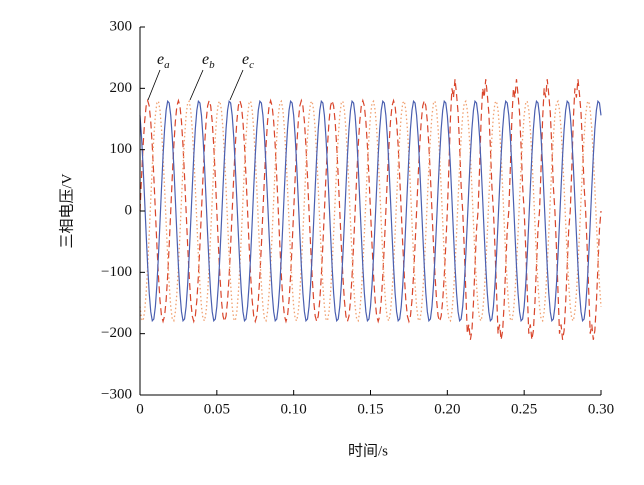 The image size is (644, 485). What do you see at coordinates (370, 409) in the screenshot?
I see `x-tick-label: 0.15` at bounding box center [370, 409].